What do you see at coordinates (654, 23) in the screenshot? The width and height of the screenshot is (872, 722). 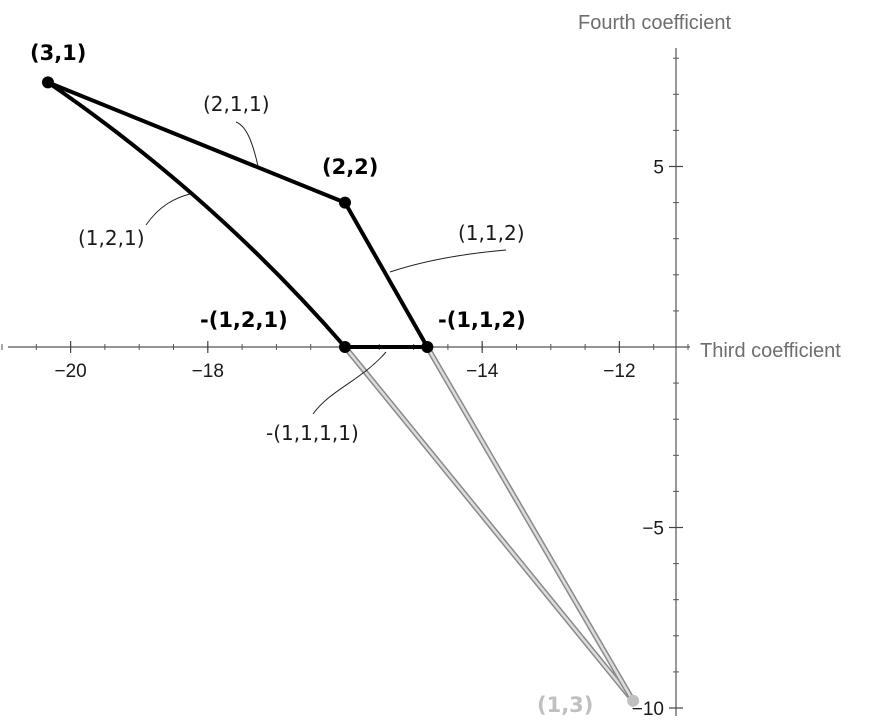 I see `y-axis-title: Fourth coefficient` at bounding box center [654, 23].